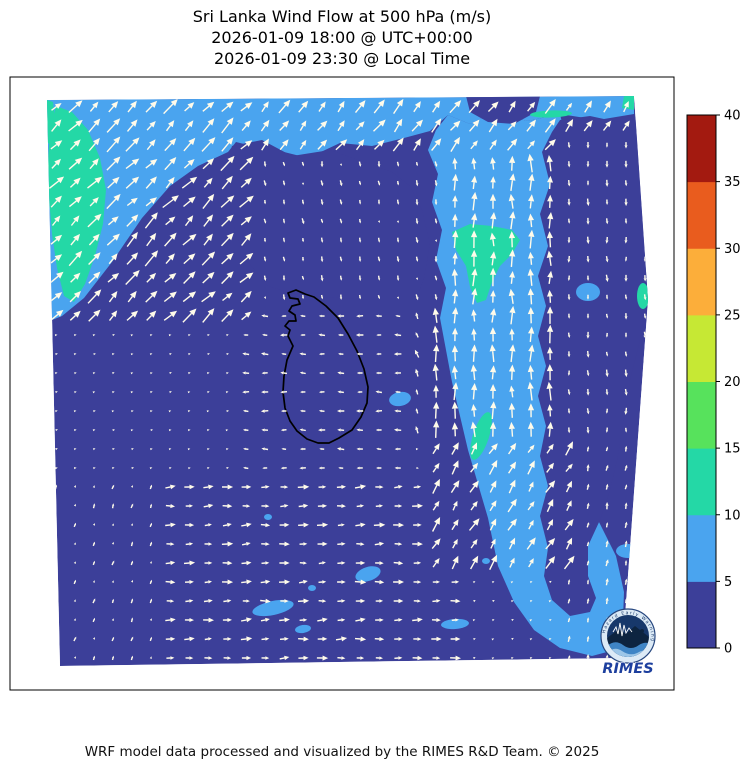  I want to click on chart-subtitle-utc: 2026-01-09 18:00 @ UTC+00:00, so click(342, 37).